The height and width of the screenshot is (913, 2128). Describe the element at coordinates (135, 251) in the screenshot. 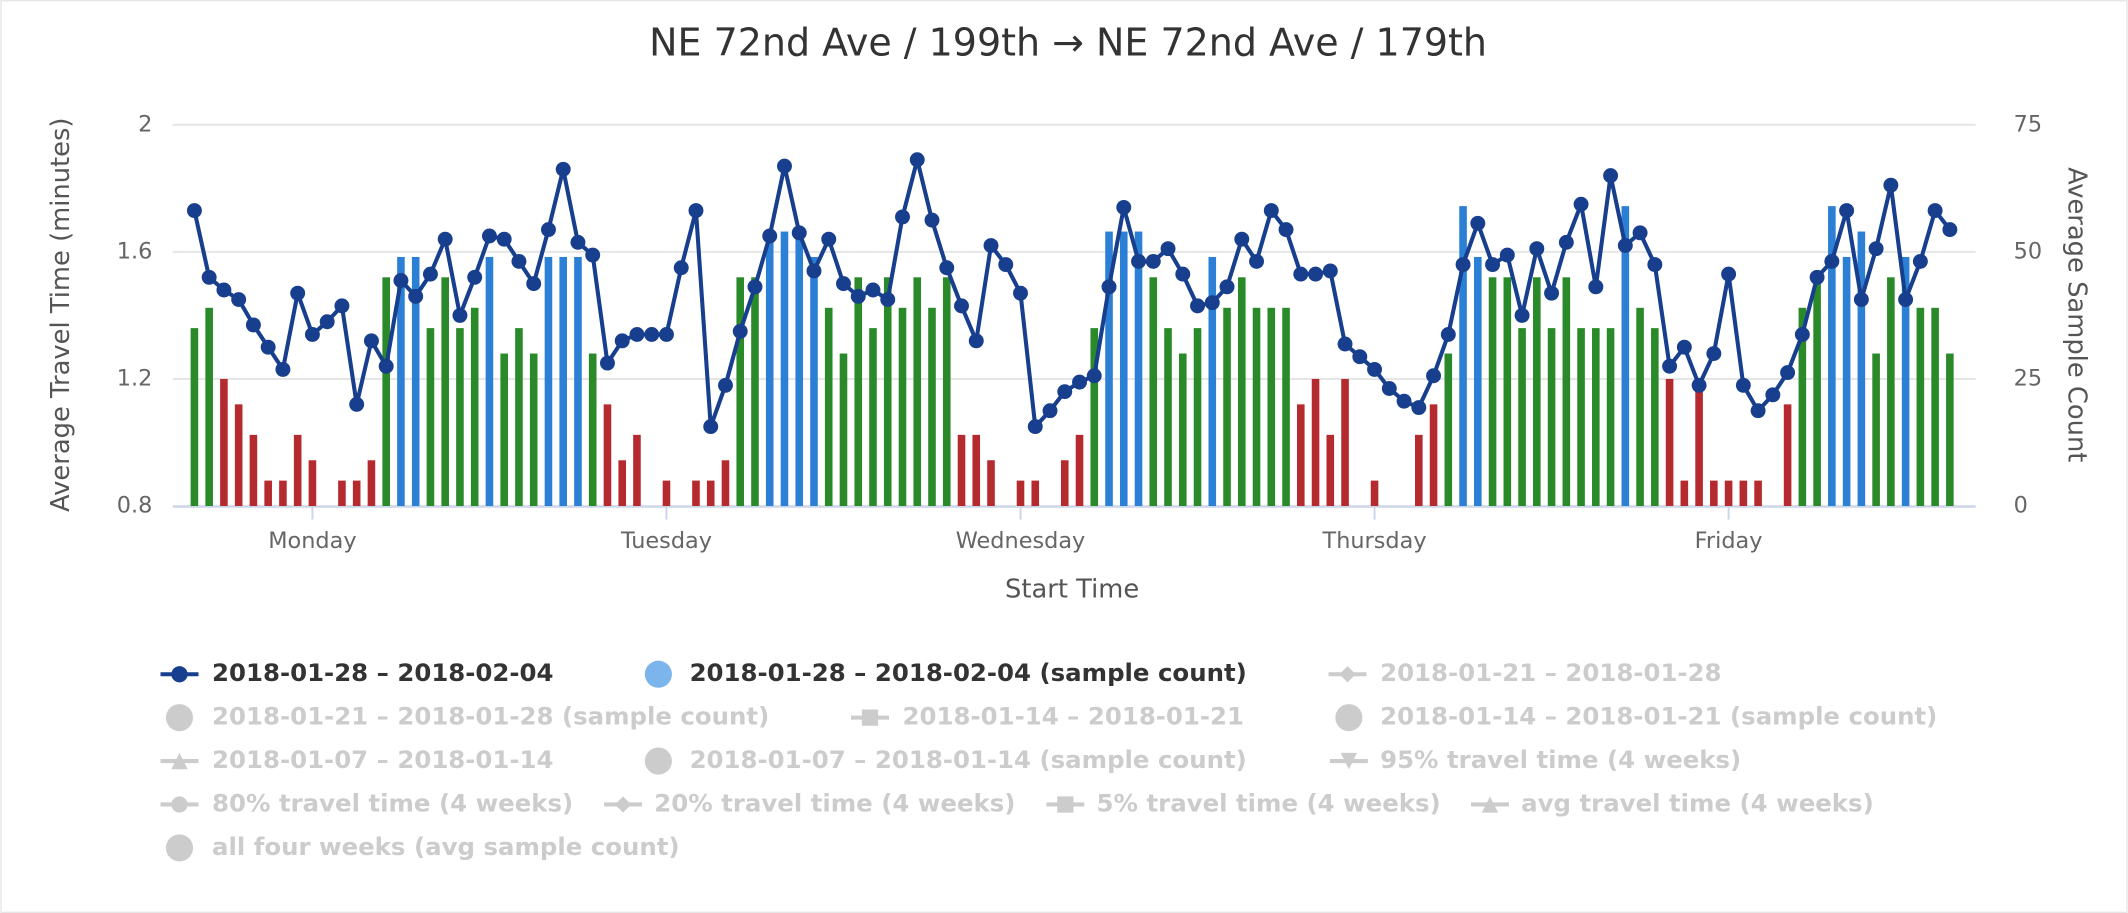

I see `y-tick-label: 1.6` at that location.